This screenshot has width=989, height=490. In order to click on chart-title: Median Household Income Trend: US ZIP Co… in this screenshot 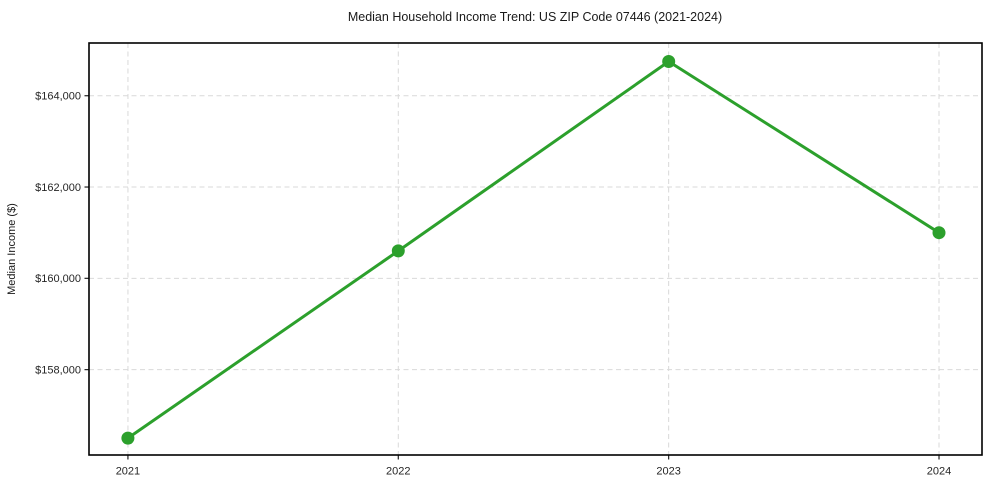, I will do `click(535, 17)`.